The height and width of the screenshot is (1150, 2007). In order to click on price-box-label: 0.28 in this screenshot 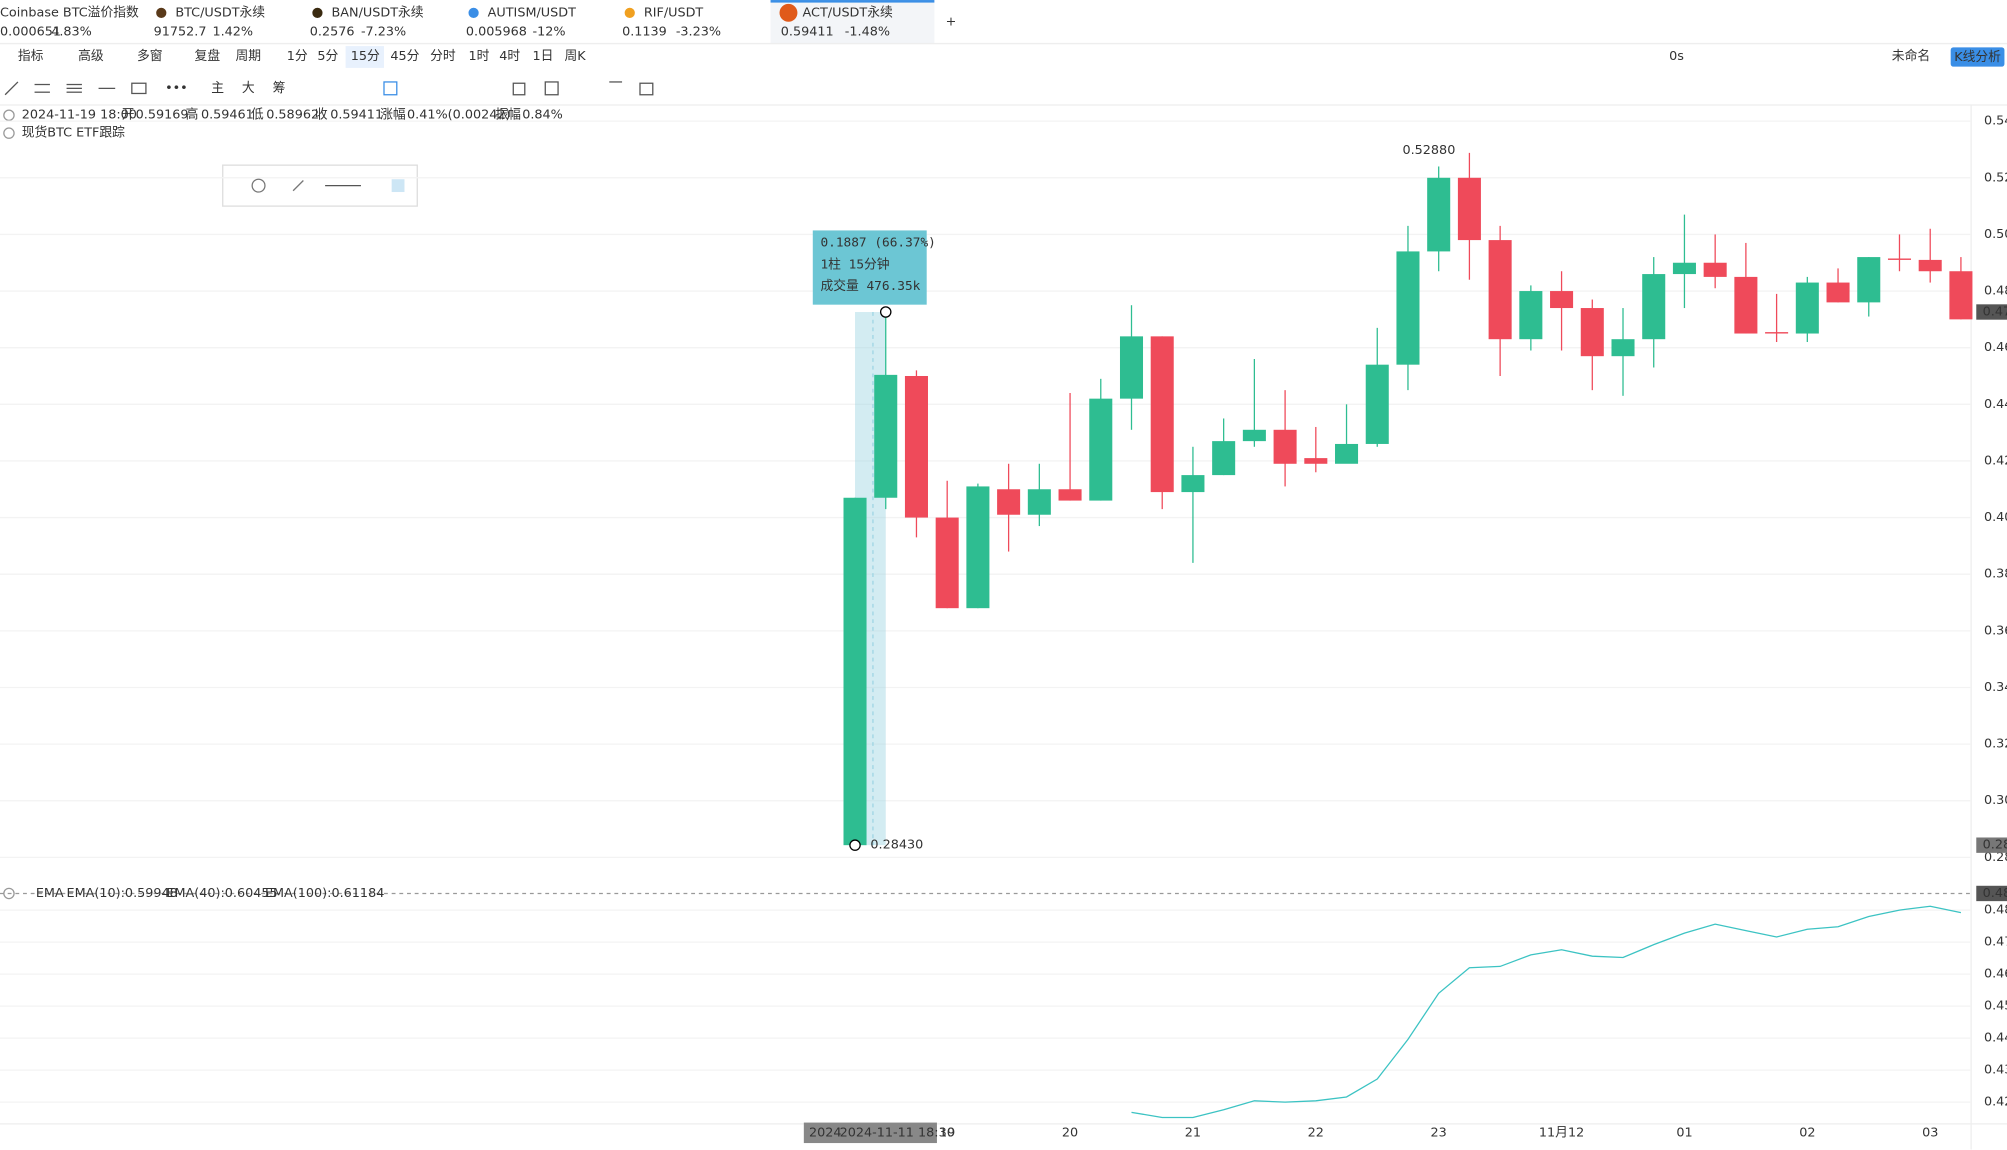, I will do `click(1995, 845)`.